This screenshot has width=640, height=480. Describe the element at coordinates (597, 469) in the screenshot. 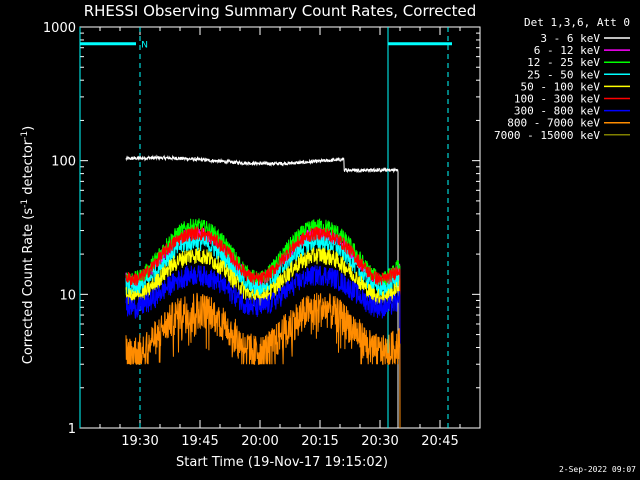

I see `timestamp: 2-Sep-2022 09:07` at that location.